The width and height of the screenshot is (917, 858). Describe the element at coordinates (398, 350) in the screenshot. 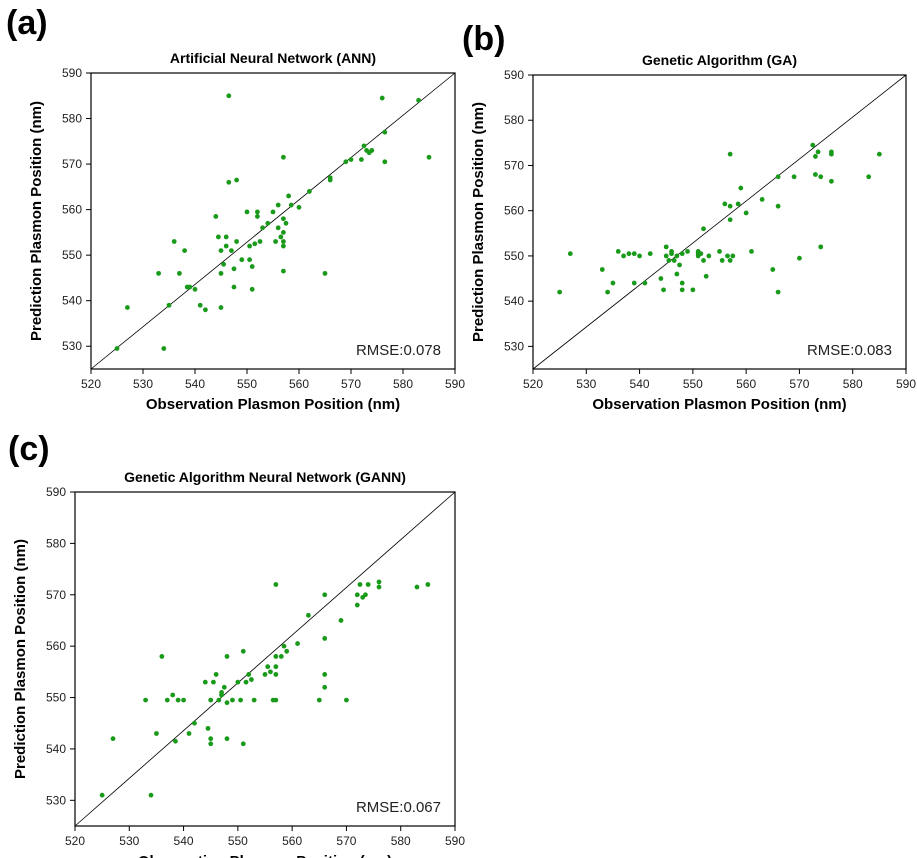

I see `rmse-annotation: RMSE:0.078` at that location.